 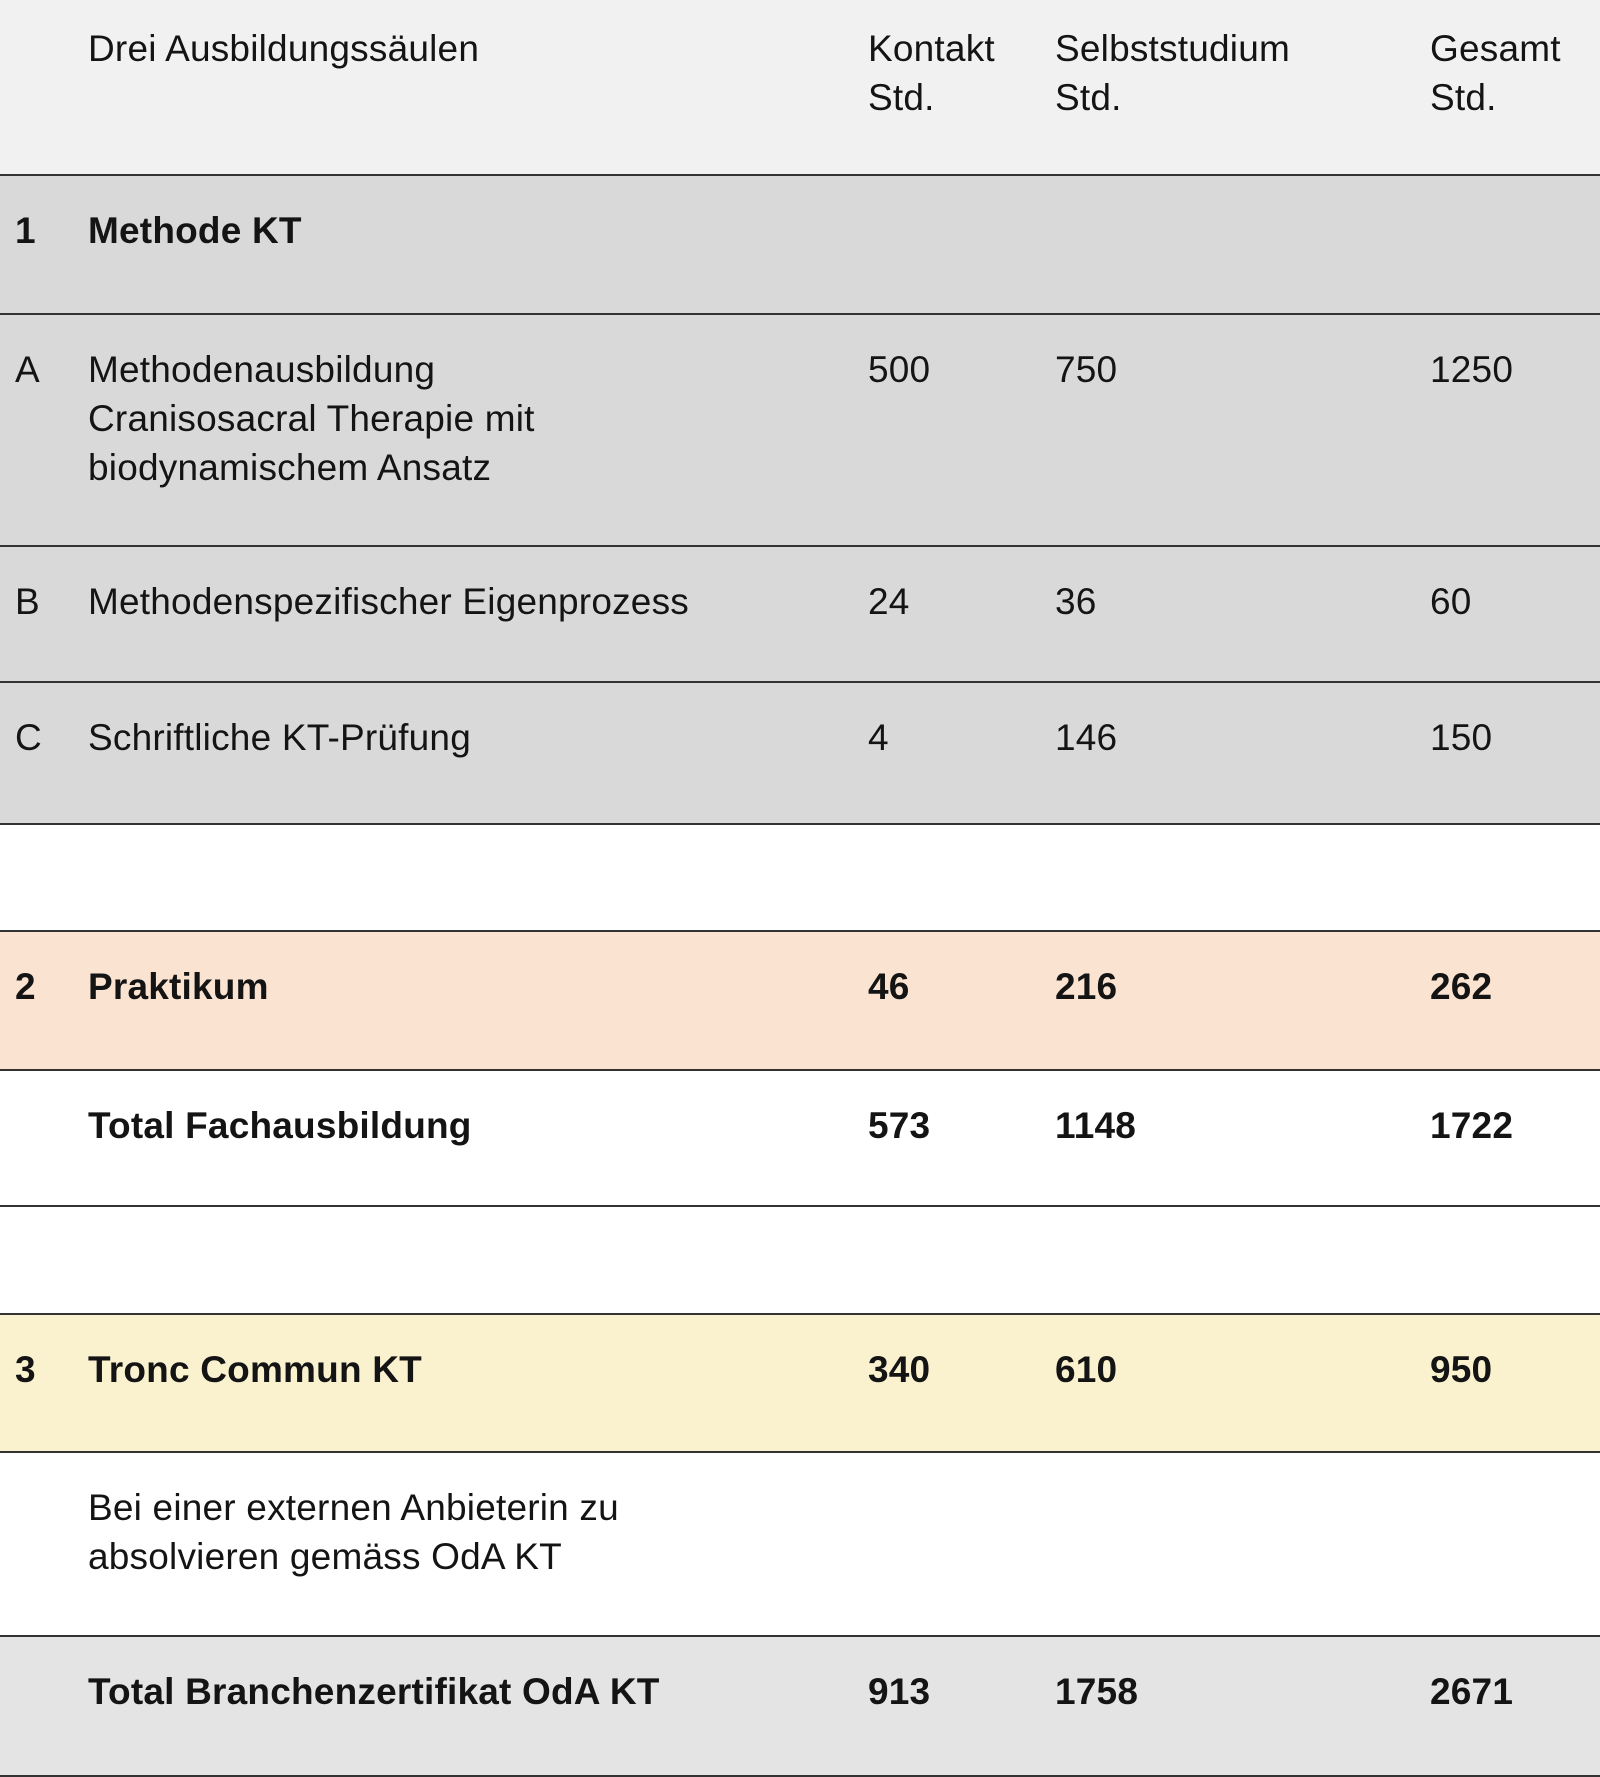 I want to click on row-index: B, so click(x=44, y=614).